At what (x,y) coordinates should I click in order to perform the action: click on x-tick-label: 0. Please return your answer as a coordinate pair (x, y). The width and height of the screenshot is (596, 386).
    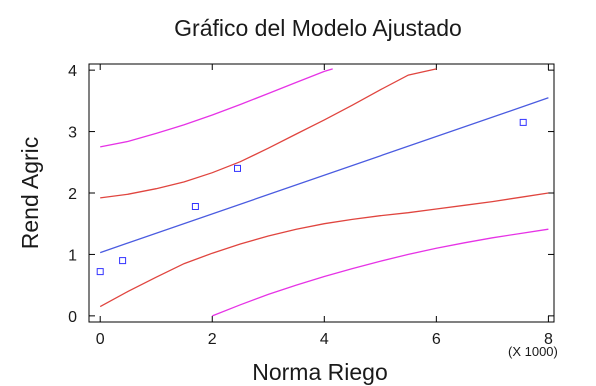
    Looking at the image, I should click on (100, 339).